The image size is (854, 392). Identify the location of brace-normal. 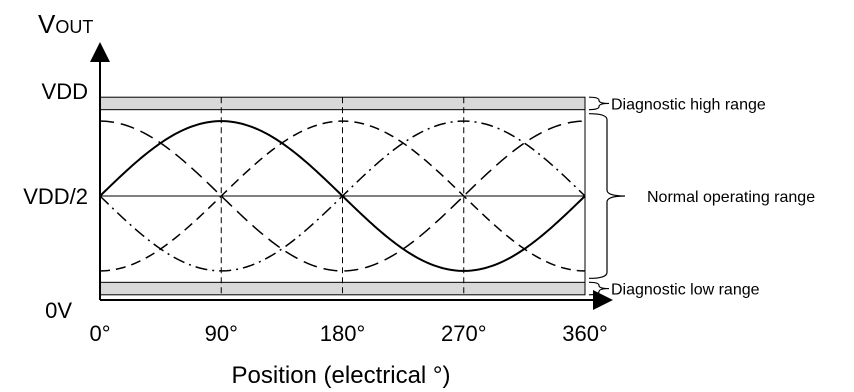
(607, 196).